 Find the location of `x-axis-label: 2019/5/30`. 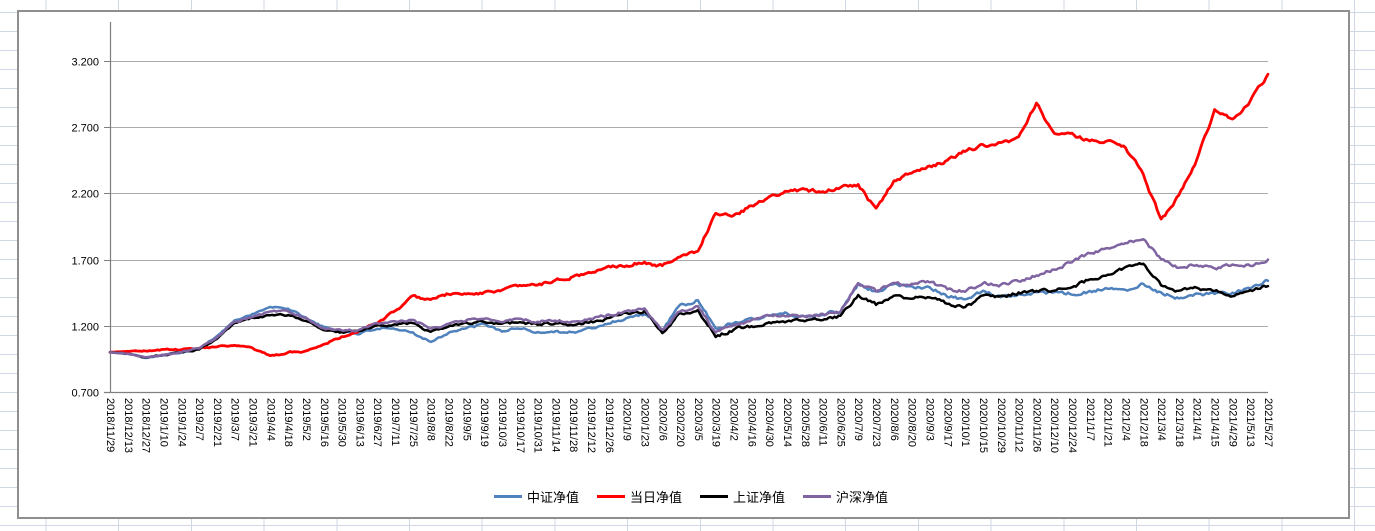

x-axis-label: 2019/5/30 is located at coordinates (342, 422).